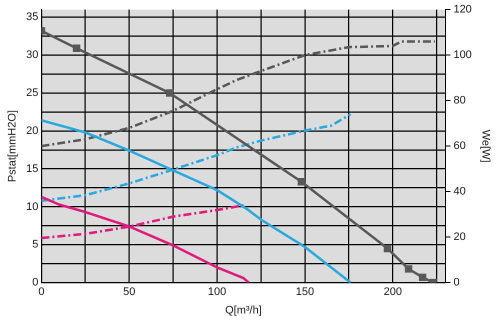  What do you see at coordinates (32, 206) in the screenshot?
I see `y-tick-label: 10` at bounding box center [32, 206].